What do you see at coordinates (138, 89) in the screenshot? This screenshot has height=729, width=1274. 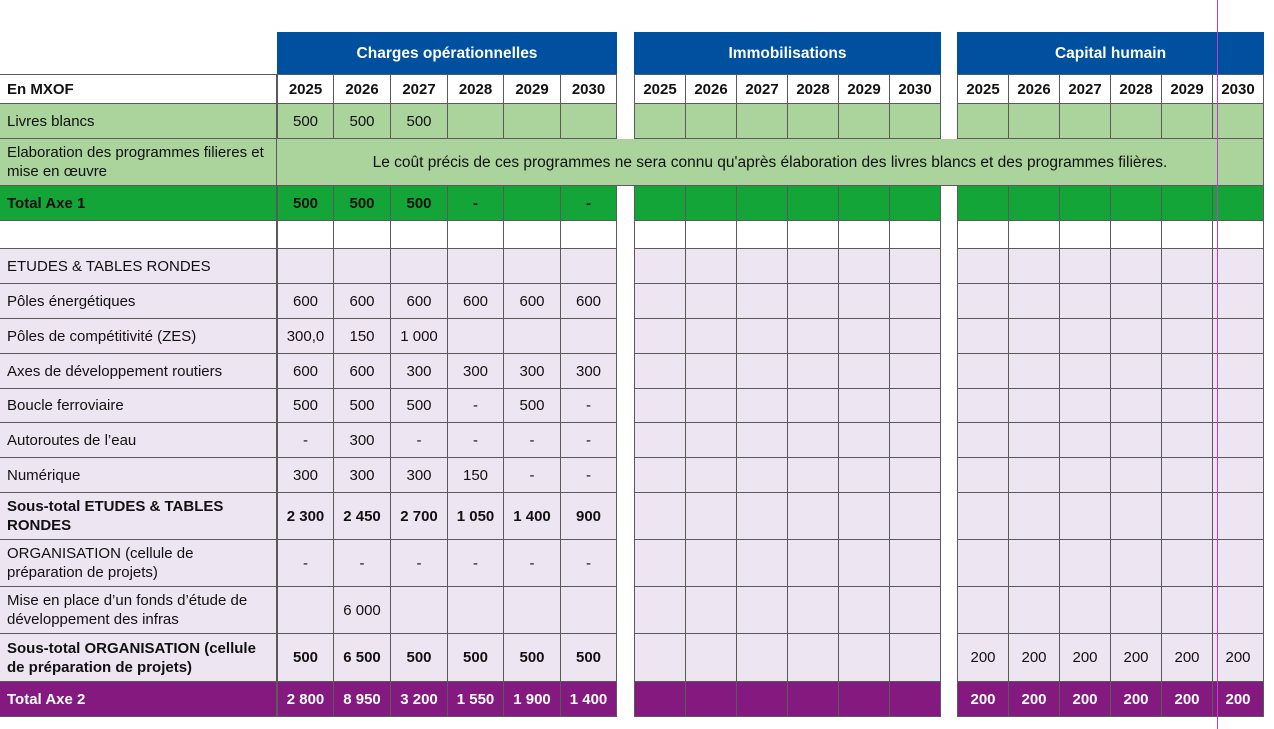 I see `unit-label: En MXOF` at bounding box center [138, 89].